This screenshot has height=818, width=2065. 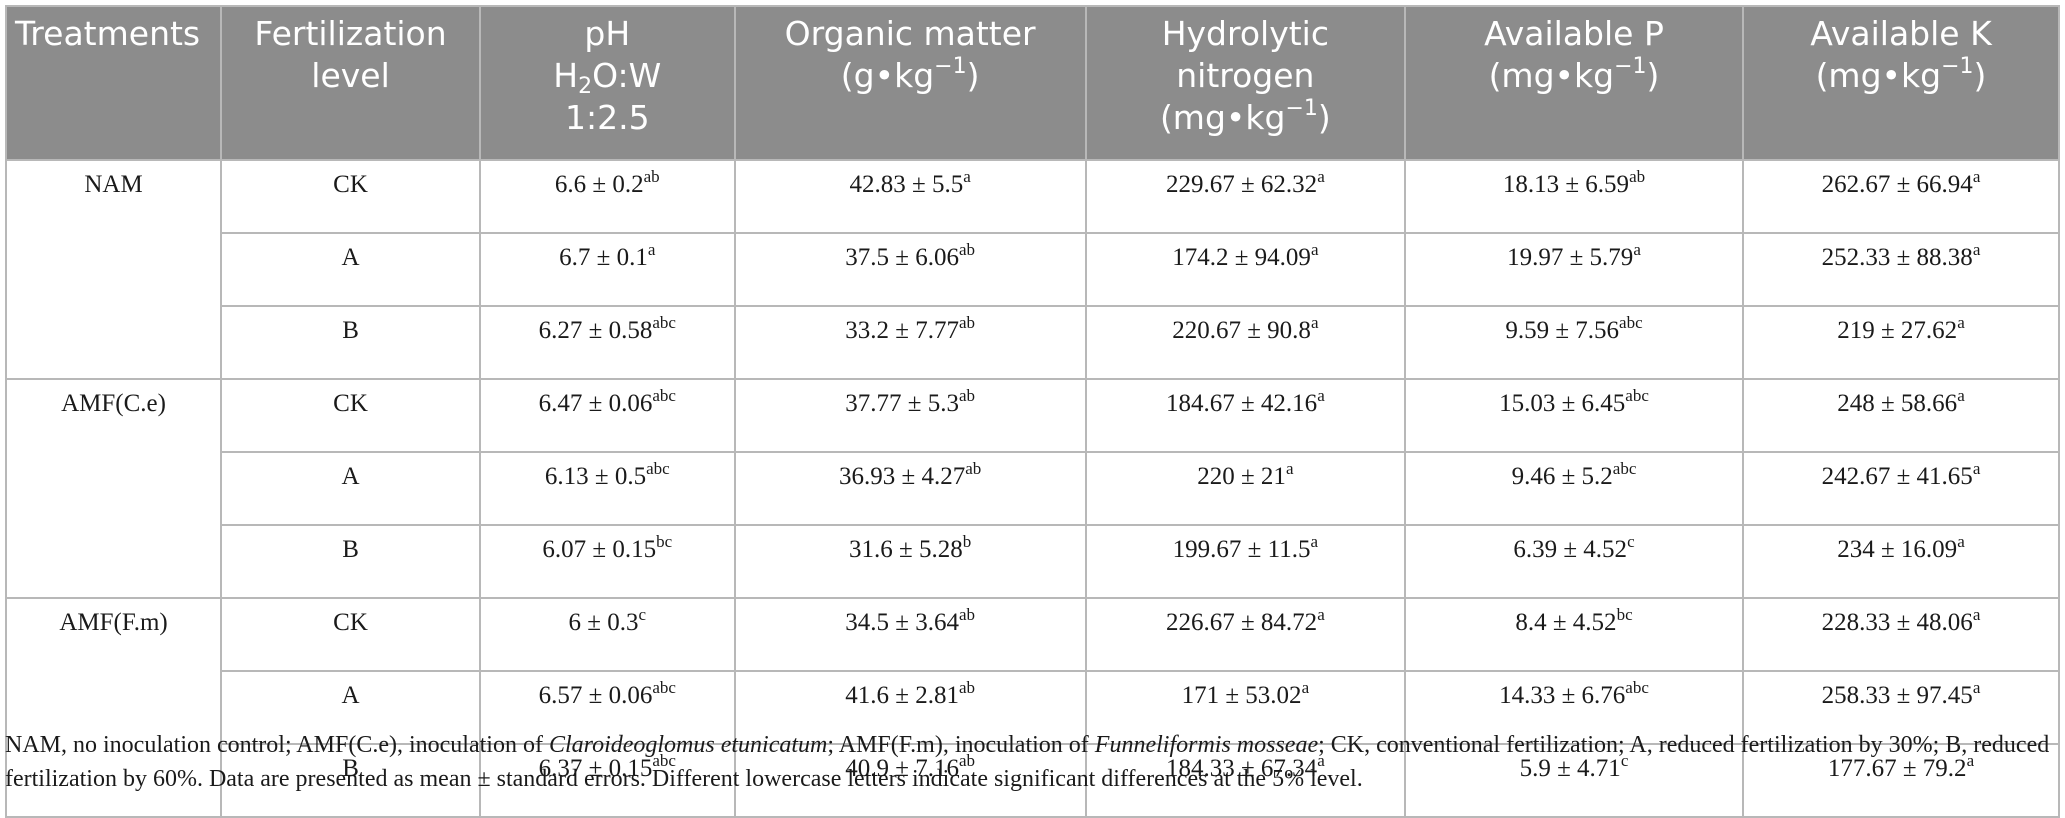 I want to click on value-cell: 6 ± 0.3c, so click(x=607, y=634).